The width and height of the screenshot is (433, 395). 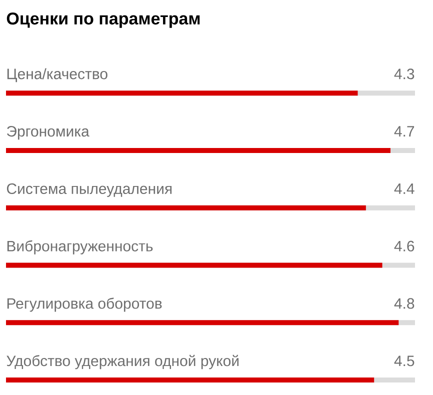 I want to click on data-label: 4.6, so click(x=404, y=246).